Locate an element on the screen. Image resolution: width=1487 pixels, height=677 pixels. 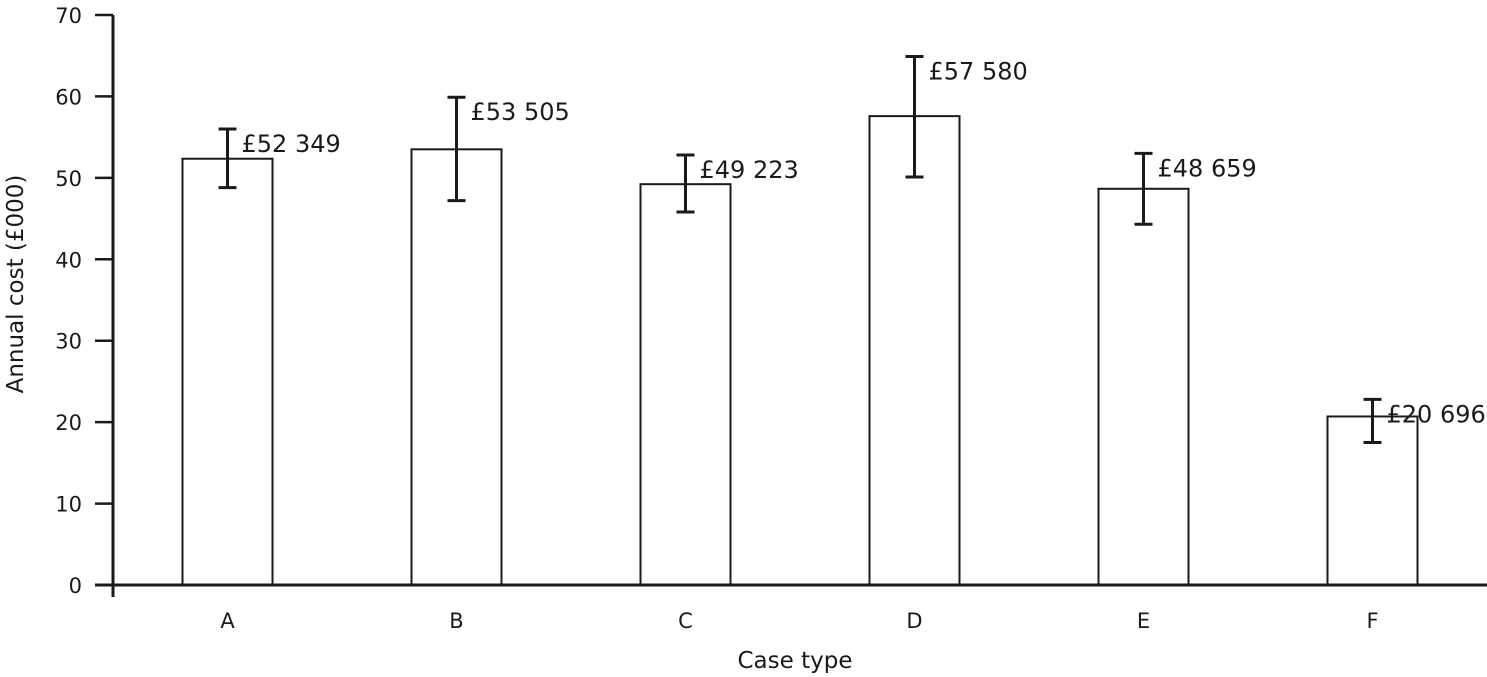
x-tick-label-e: E is located at coordinates (1143, 621).